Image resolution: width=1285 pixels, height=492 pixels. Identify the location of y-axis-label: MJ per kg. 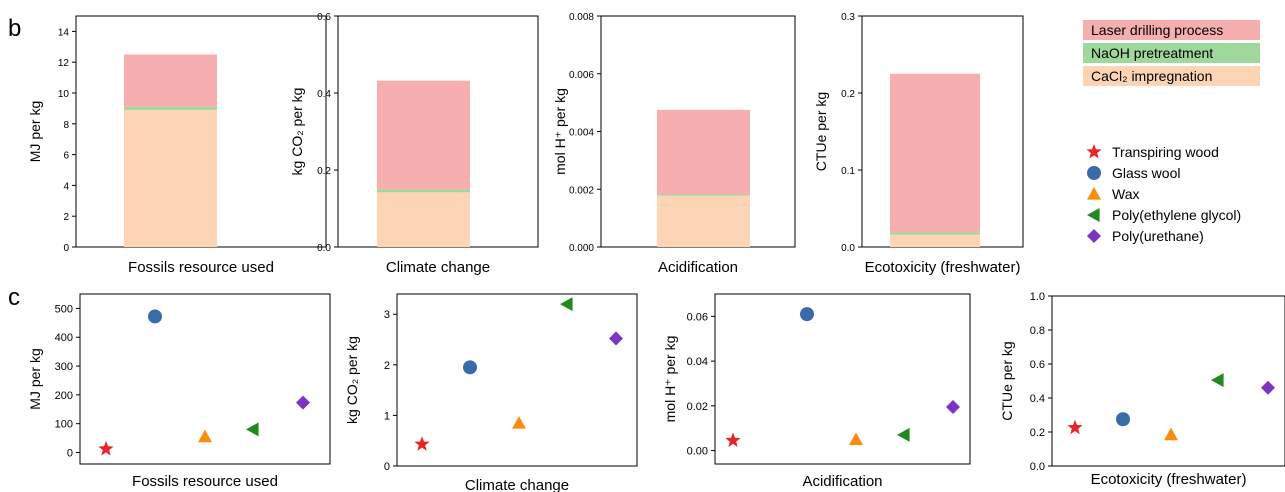
(35, 131).